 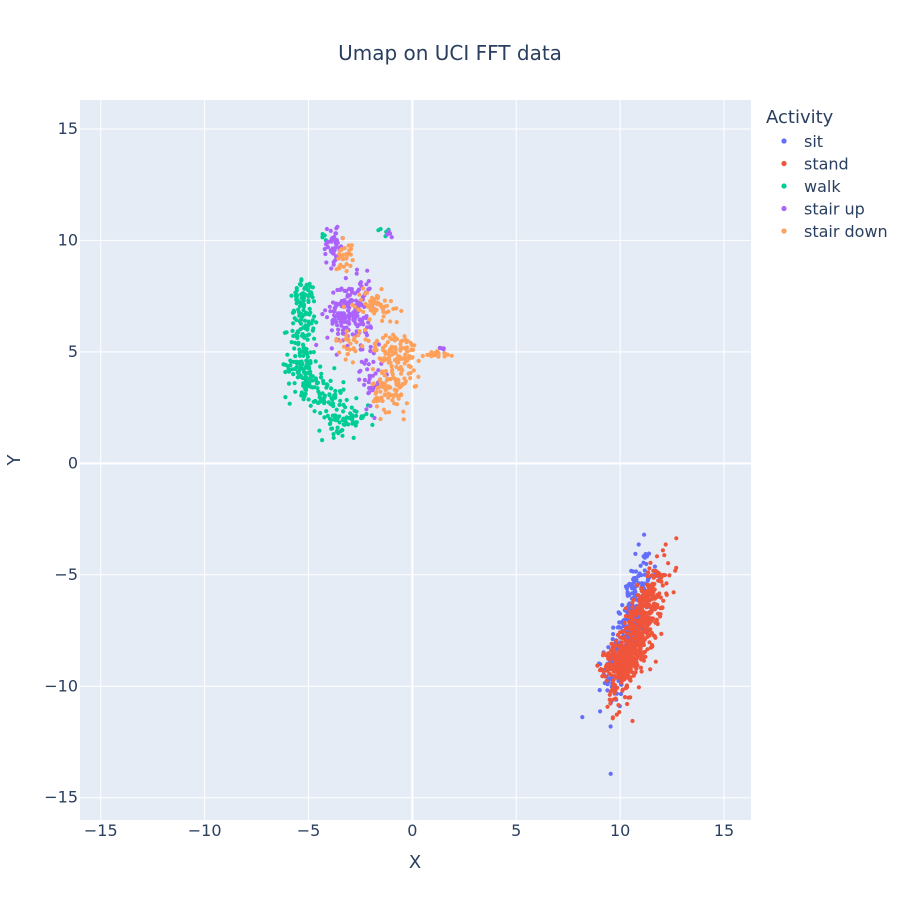 I want to click on legend-label: walk, so click(x=822, y=186).